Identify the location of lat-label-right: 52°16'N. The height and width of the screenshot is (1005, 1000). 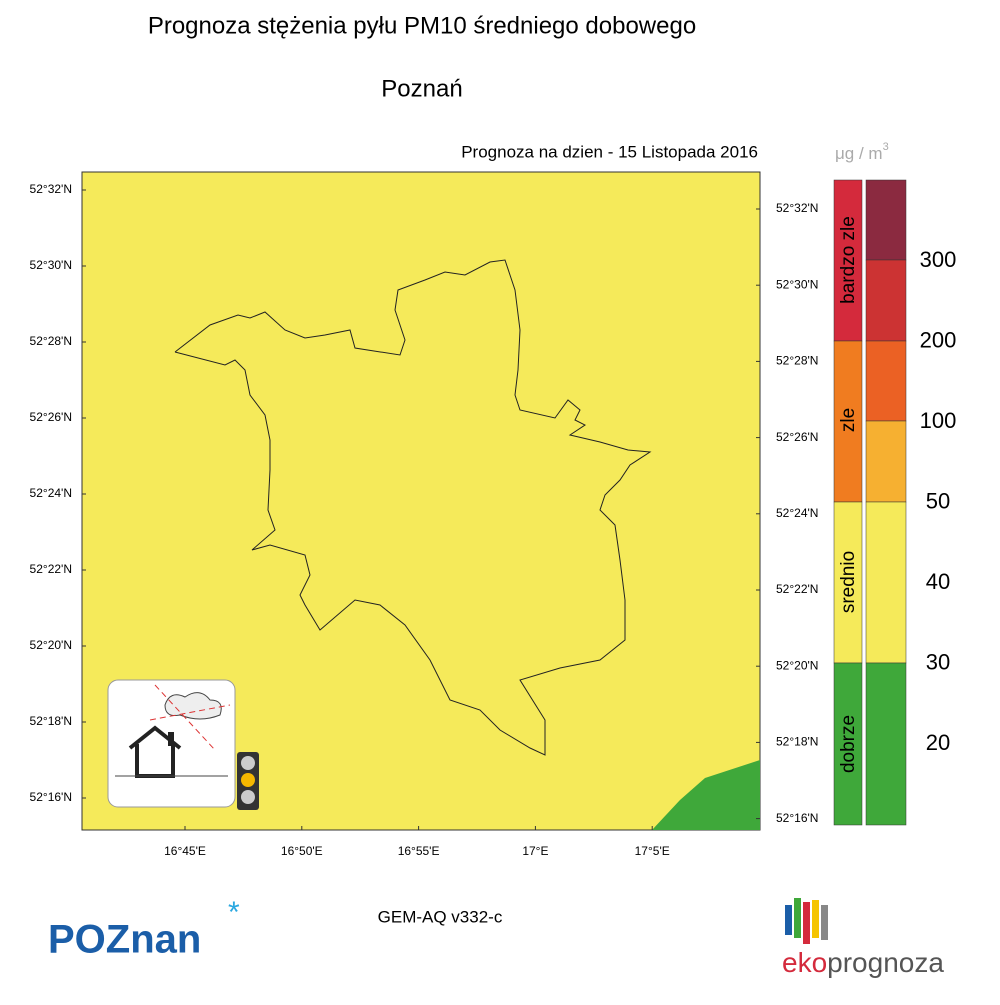
(797, 818).